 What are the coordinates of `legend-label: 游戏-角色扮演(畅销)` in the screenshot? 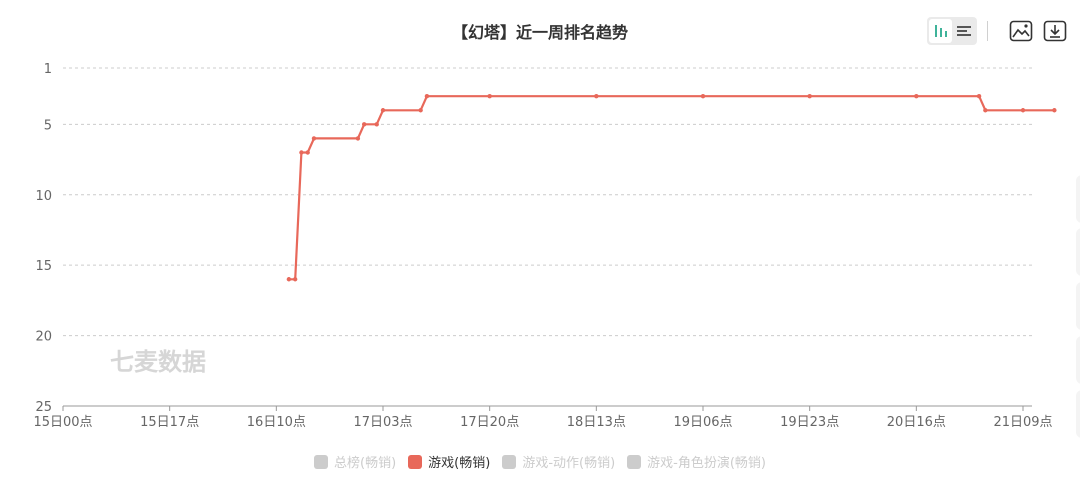 It's located at (706, 463).